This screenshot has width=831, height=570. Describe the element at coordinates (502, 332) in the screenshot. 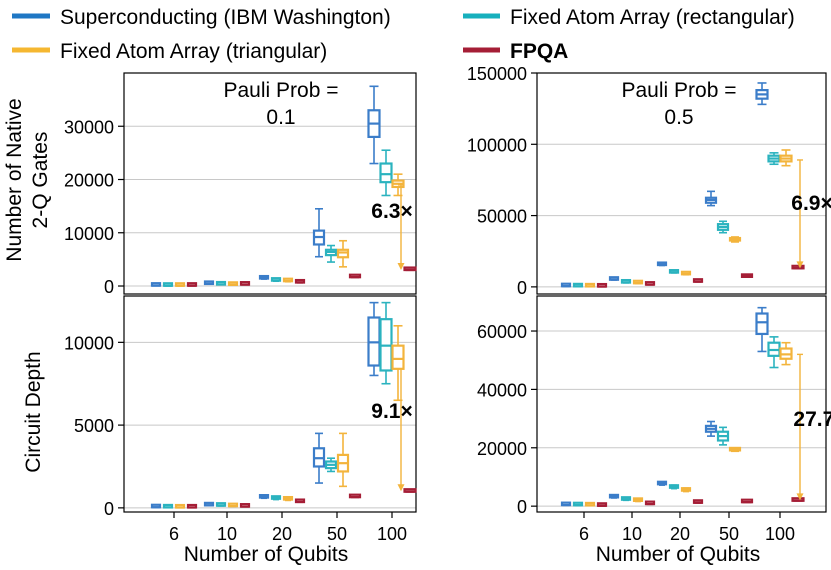

I see `y-tick-label: 60000` at that location.